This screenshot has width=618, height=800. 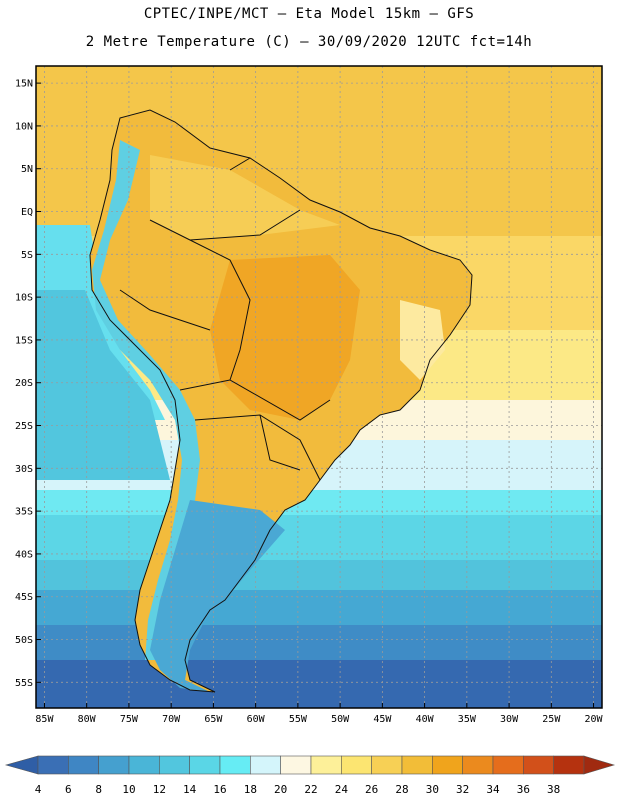 I want to click on lon-label: 85W, so click(x=44, y=719).